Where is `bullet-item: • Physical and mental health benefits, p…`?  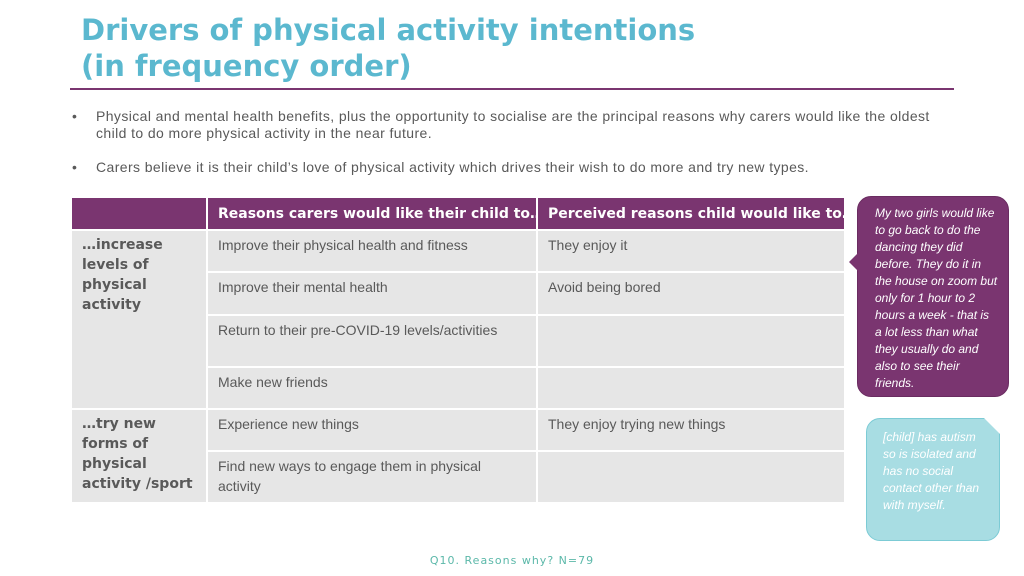
bullet-item: • Physical and mental health benefits, p… is located at coordinates (500, 125).